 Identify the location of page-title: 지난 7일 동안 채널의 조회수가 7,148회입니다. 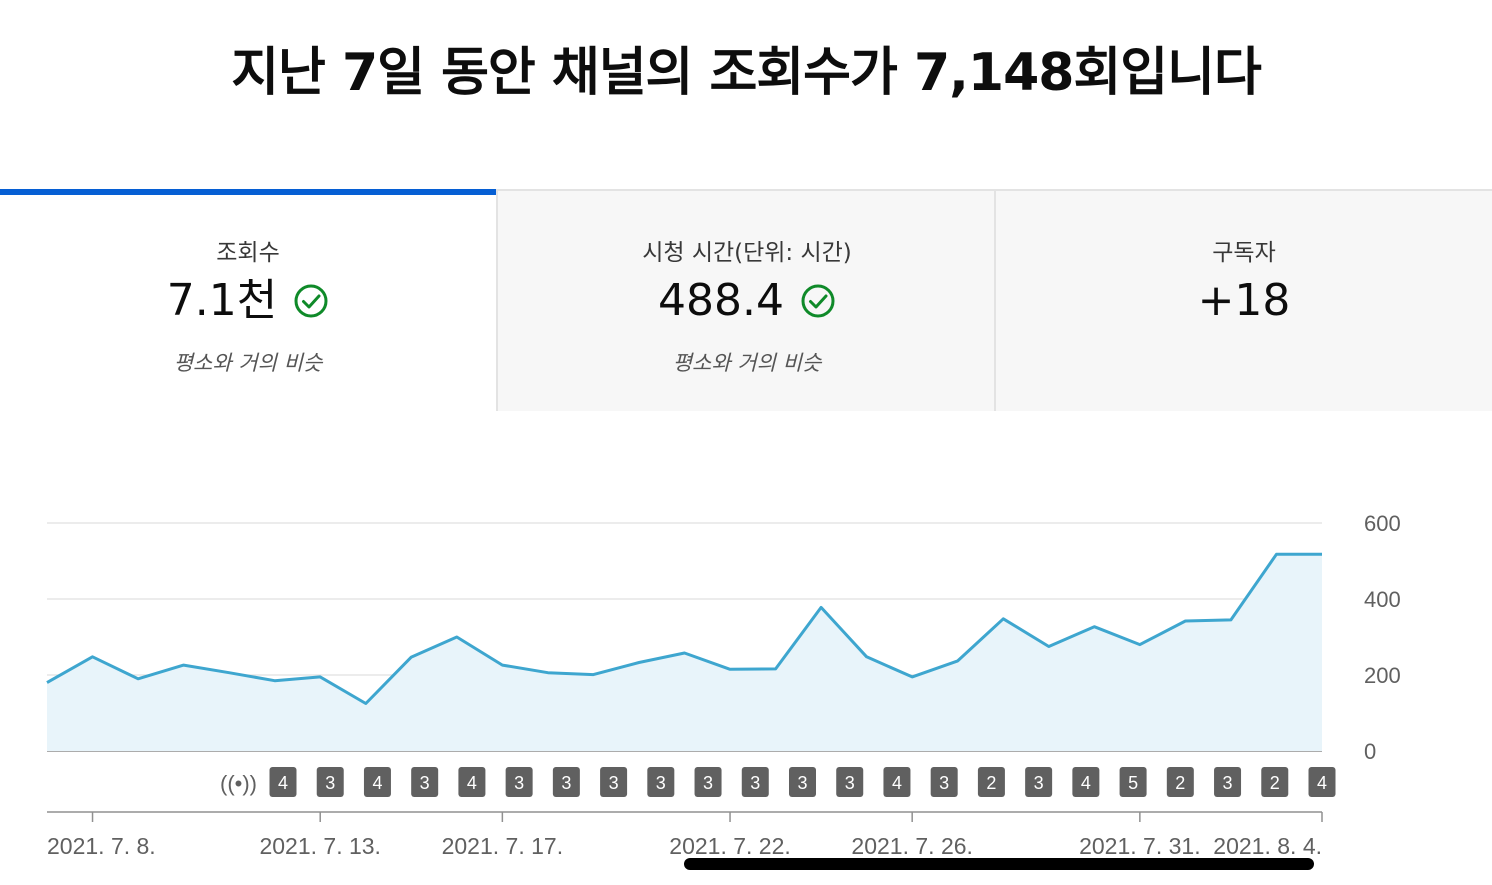
(746, 73).